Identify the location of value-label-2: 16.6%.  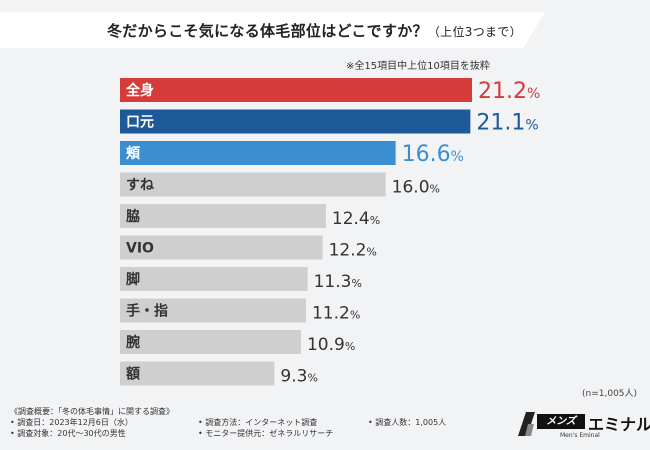
(433, 154).